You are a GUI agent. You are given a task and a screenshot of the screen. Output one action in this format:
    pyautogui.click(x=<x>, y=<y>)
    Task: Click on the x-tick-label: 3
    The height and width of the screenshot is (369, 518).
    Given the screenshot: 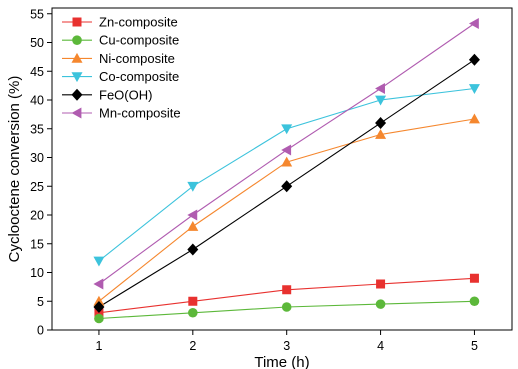 What is the action you would take?
    pyautogui.click(x=286, y=346)
    